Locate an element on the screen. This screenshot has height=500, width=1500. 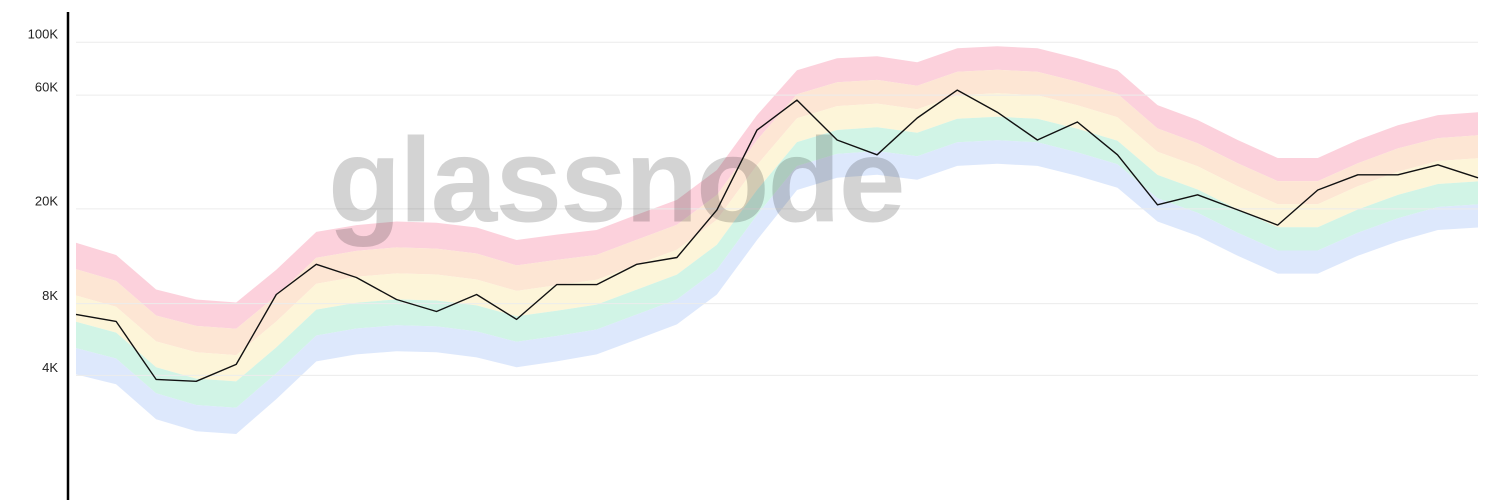
watermark: glassnode is located at coordinates (616, 181).